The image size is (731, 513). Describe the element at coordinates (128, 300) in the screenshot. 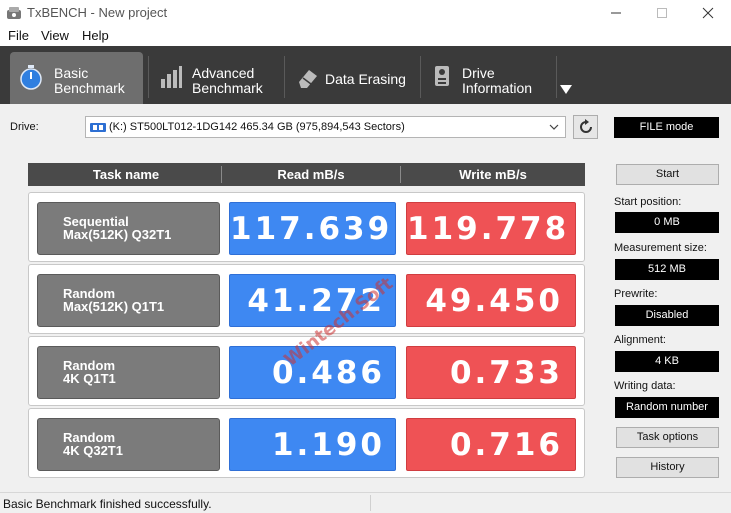

I see `task-button-rnd-512k-q1t1: Random Max(512K) Q1T1` at that location.